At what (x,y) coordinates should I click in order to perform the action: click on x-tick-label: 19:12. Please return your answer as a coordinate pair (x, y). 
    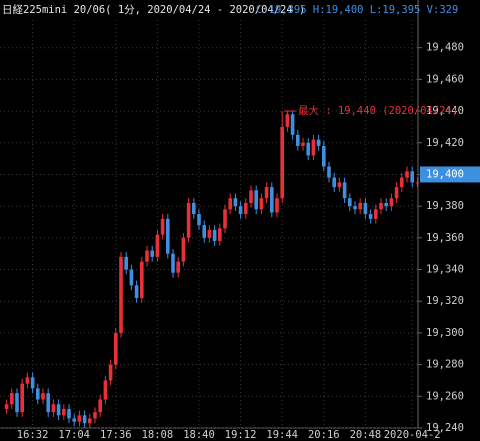
    Looking at the image, I should click on (241, 435).